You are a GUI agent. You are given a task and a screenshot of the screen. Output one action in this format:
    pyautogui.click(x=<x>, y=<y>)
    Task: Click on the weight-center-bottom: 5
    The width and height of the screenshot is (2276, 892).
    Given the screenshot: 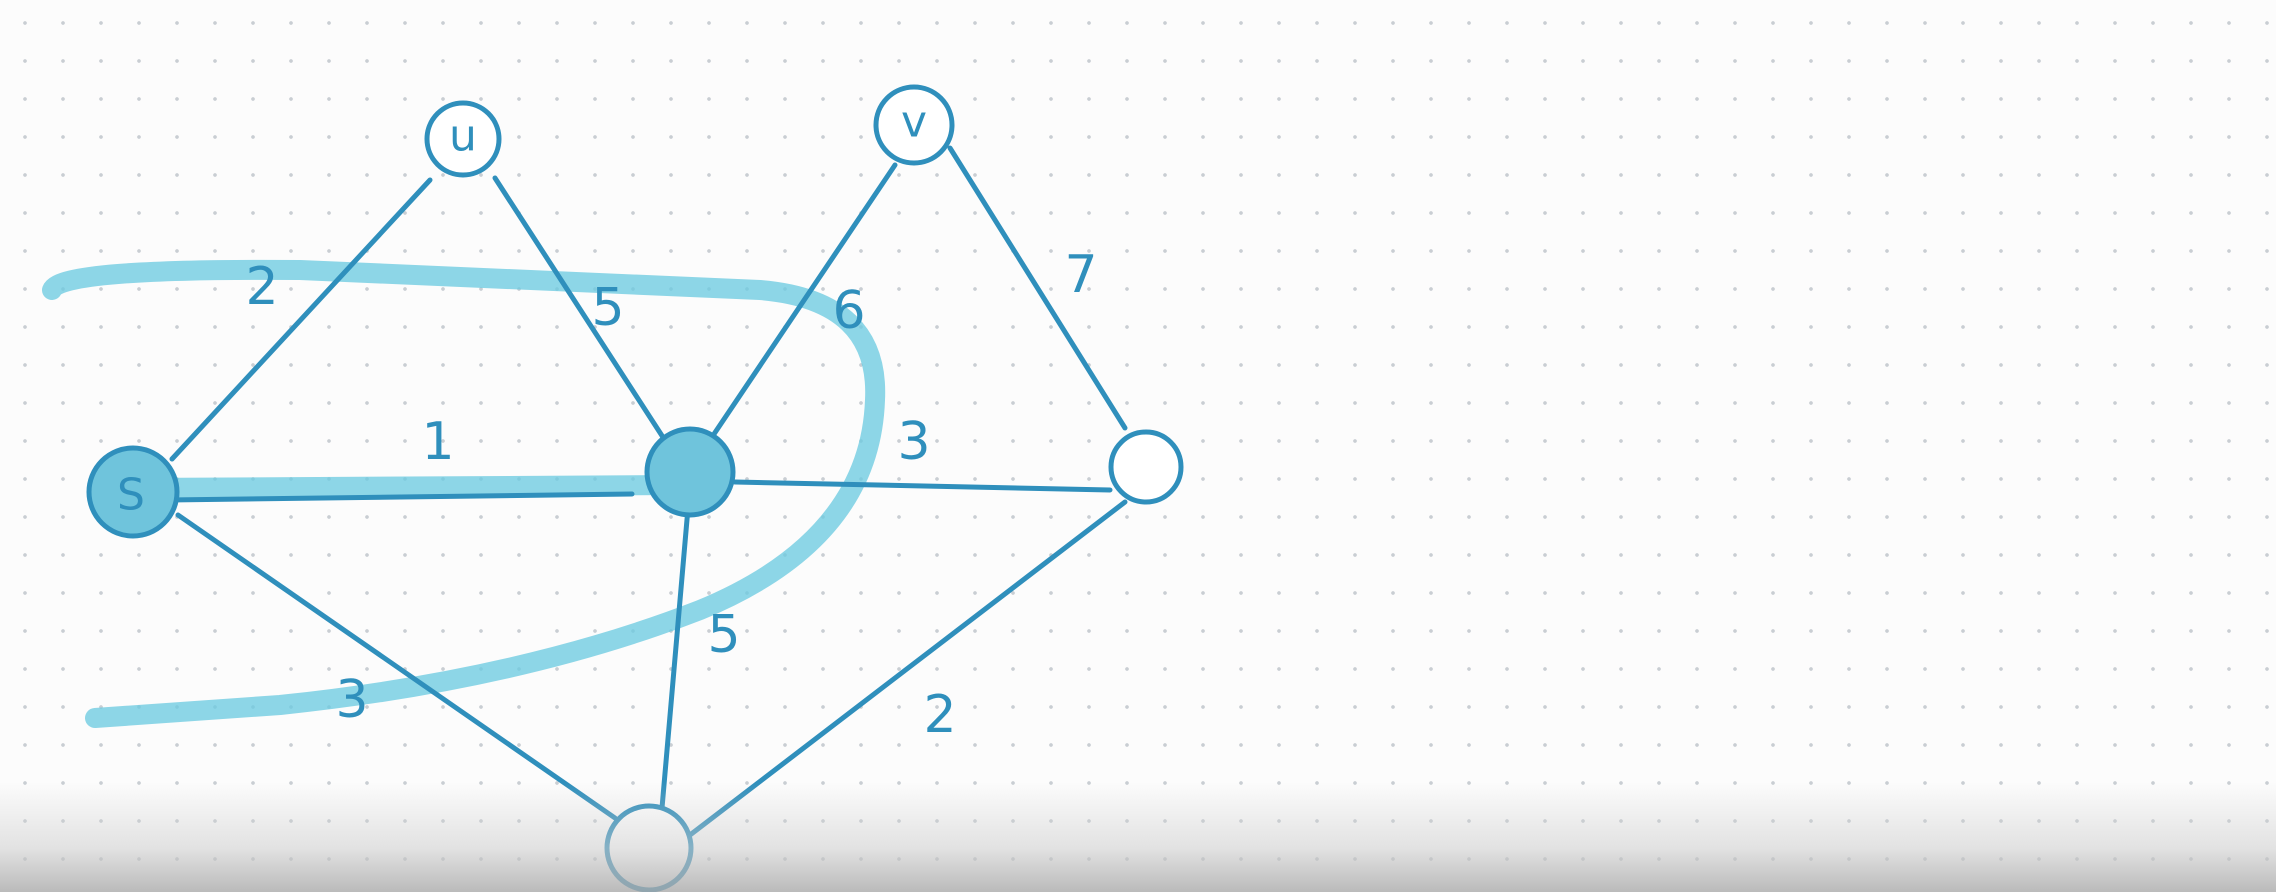 What is the action you would take?
    pyautogui.click(x=723, y=635)
    